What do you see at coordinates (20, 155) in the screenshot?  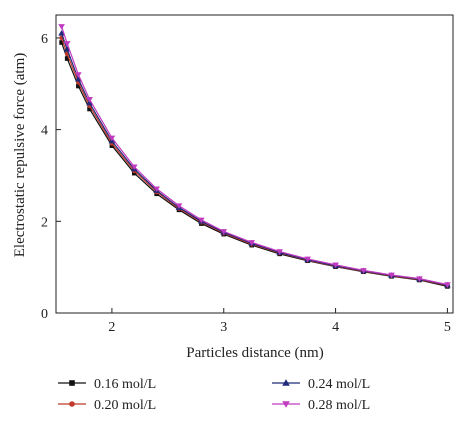 I see `y-axis-label: Electrostatic repulsive force (atm)` at bounding box center [20, 155].